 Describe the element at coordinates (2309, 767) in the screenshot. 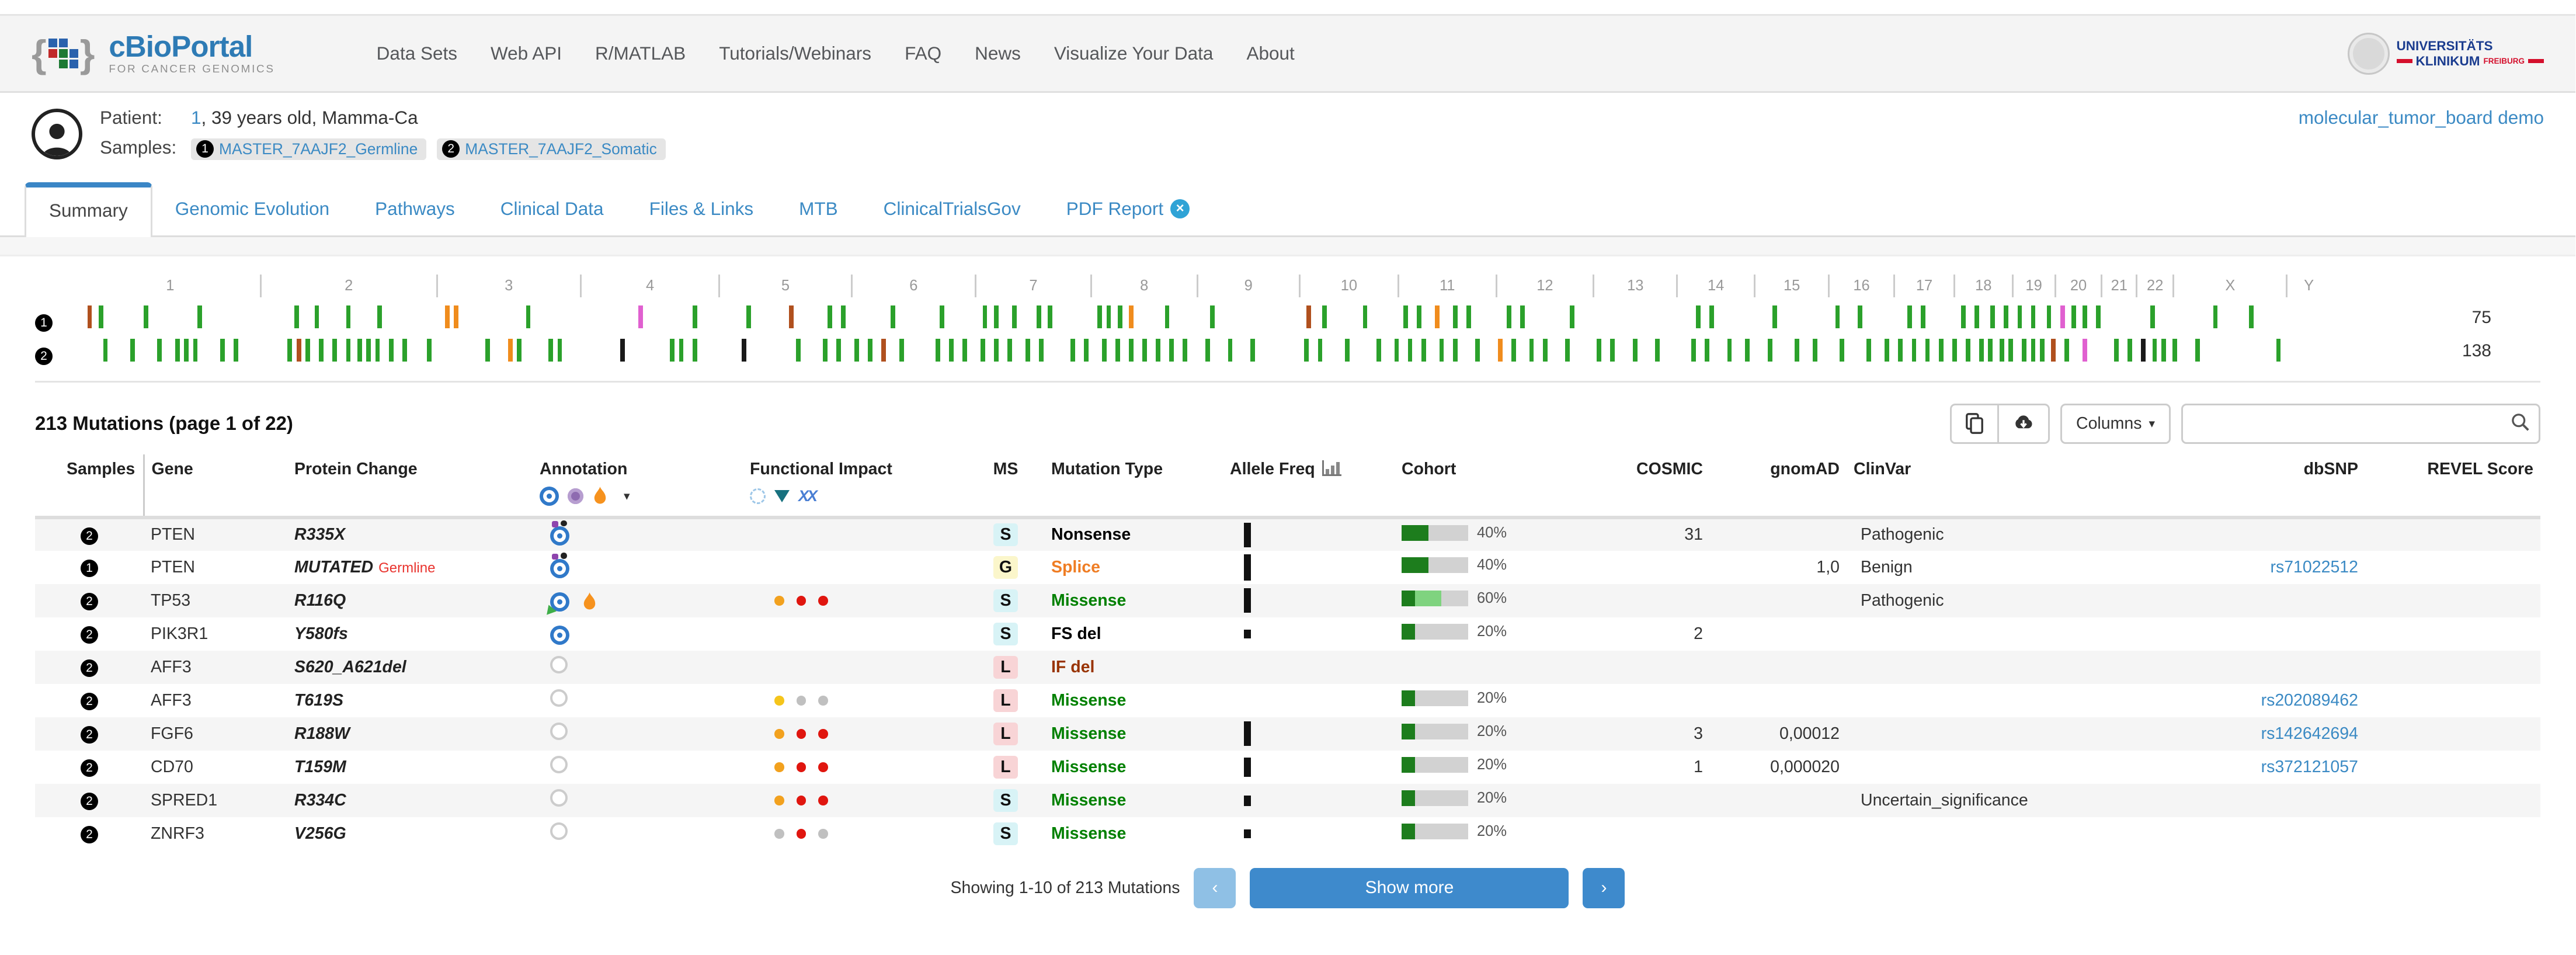

I see `dbsnp-link: rs372121057` at that location.